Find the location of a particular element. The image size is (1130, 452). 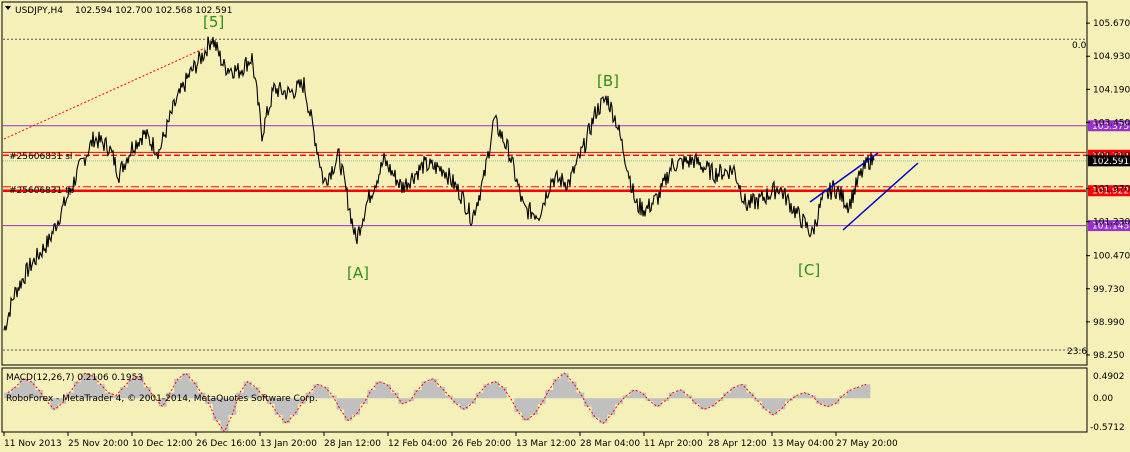

wave-label-C: [C] is located at coordinates (809, 270).